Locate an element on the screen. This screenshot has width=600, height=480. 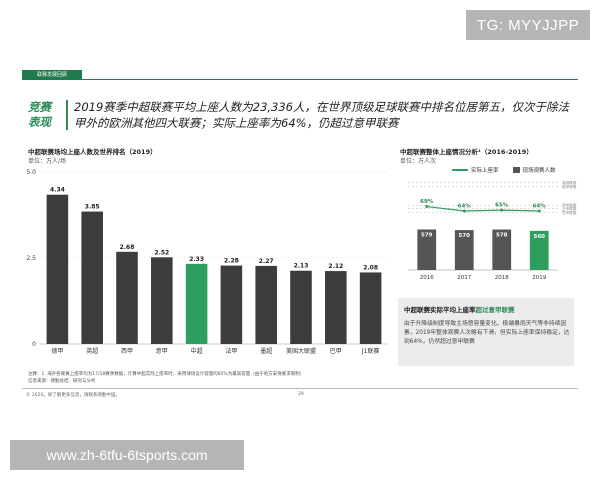
summary-title-prefix: 中超联赛实际平均上座率 is located at coordinates (440, 310).